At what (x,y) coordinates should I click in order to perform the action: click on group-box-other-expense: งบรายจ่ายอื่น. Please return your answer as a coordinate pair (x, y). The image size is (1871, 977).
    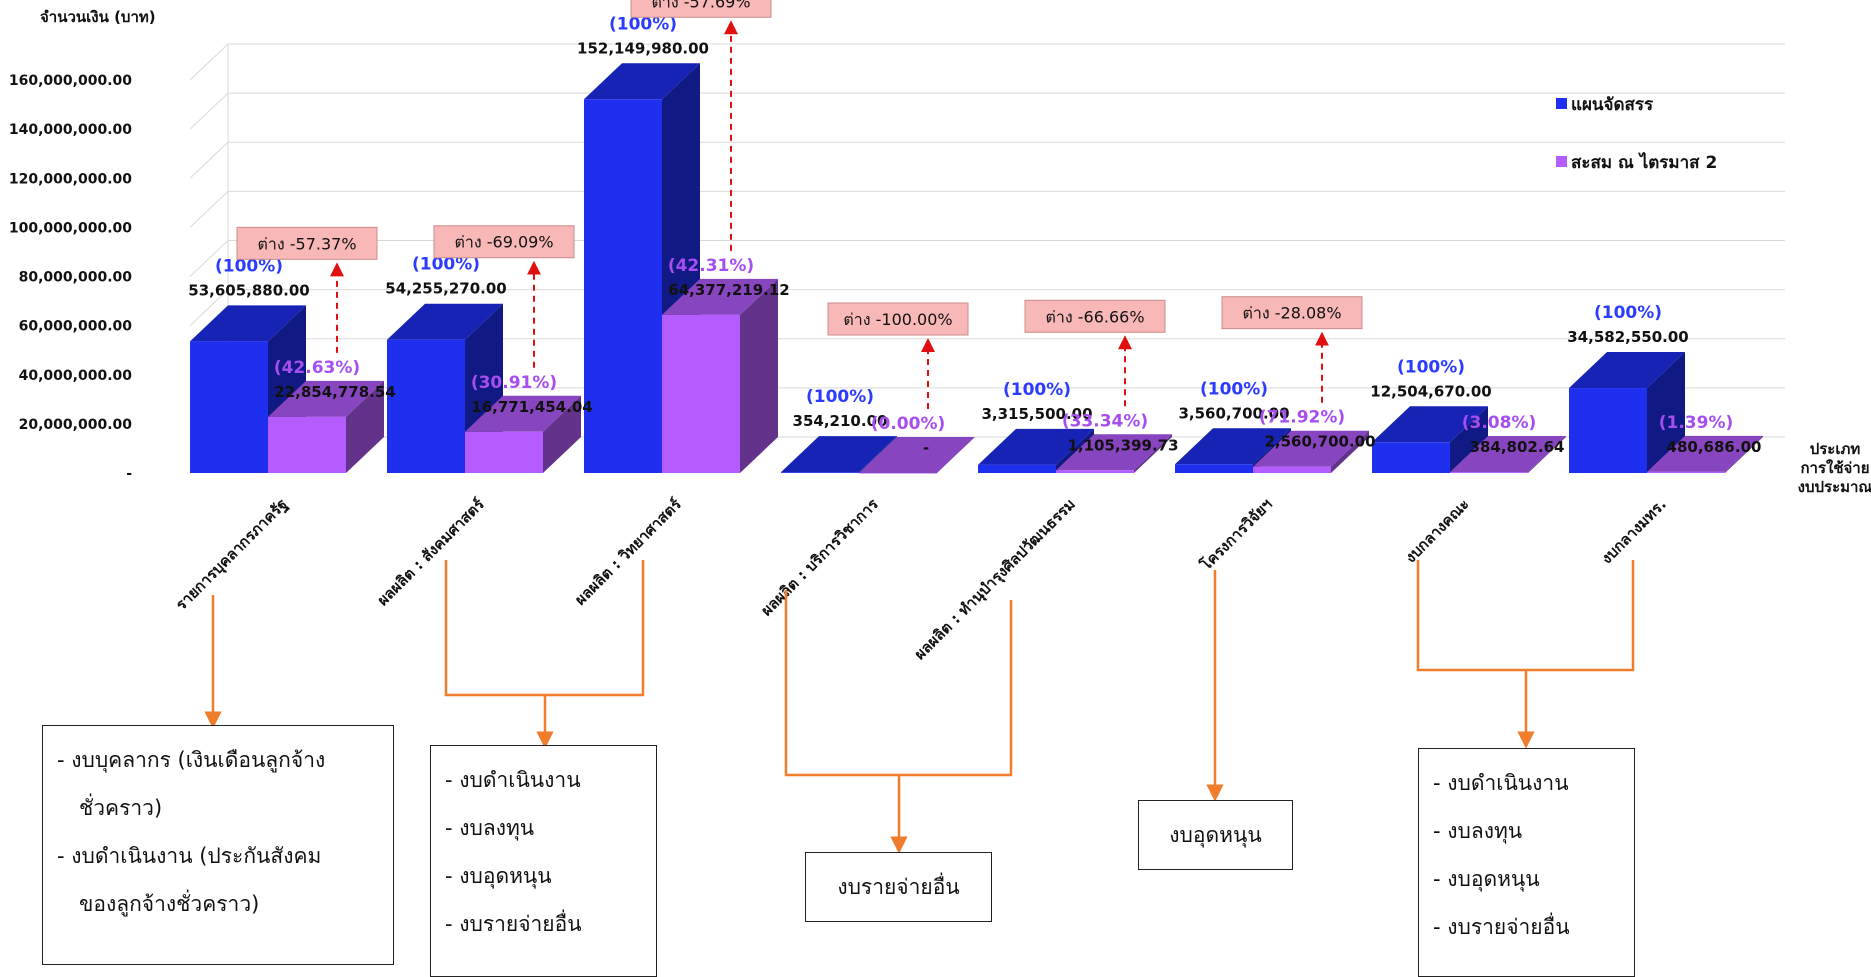
    Looking at the image, I should click on (898, 887).